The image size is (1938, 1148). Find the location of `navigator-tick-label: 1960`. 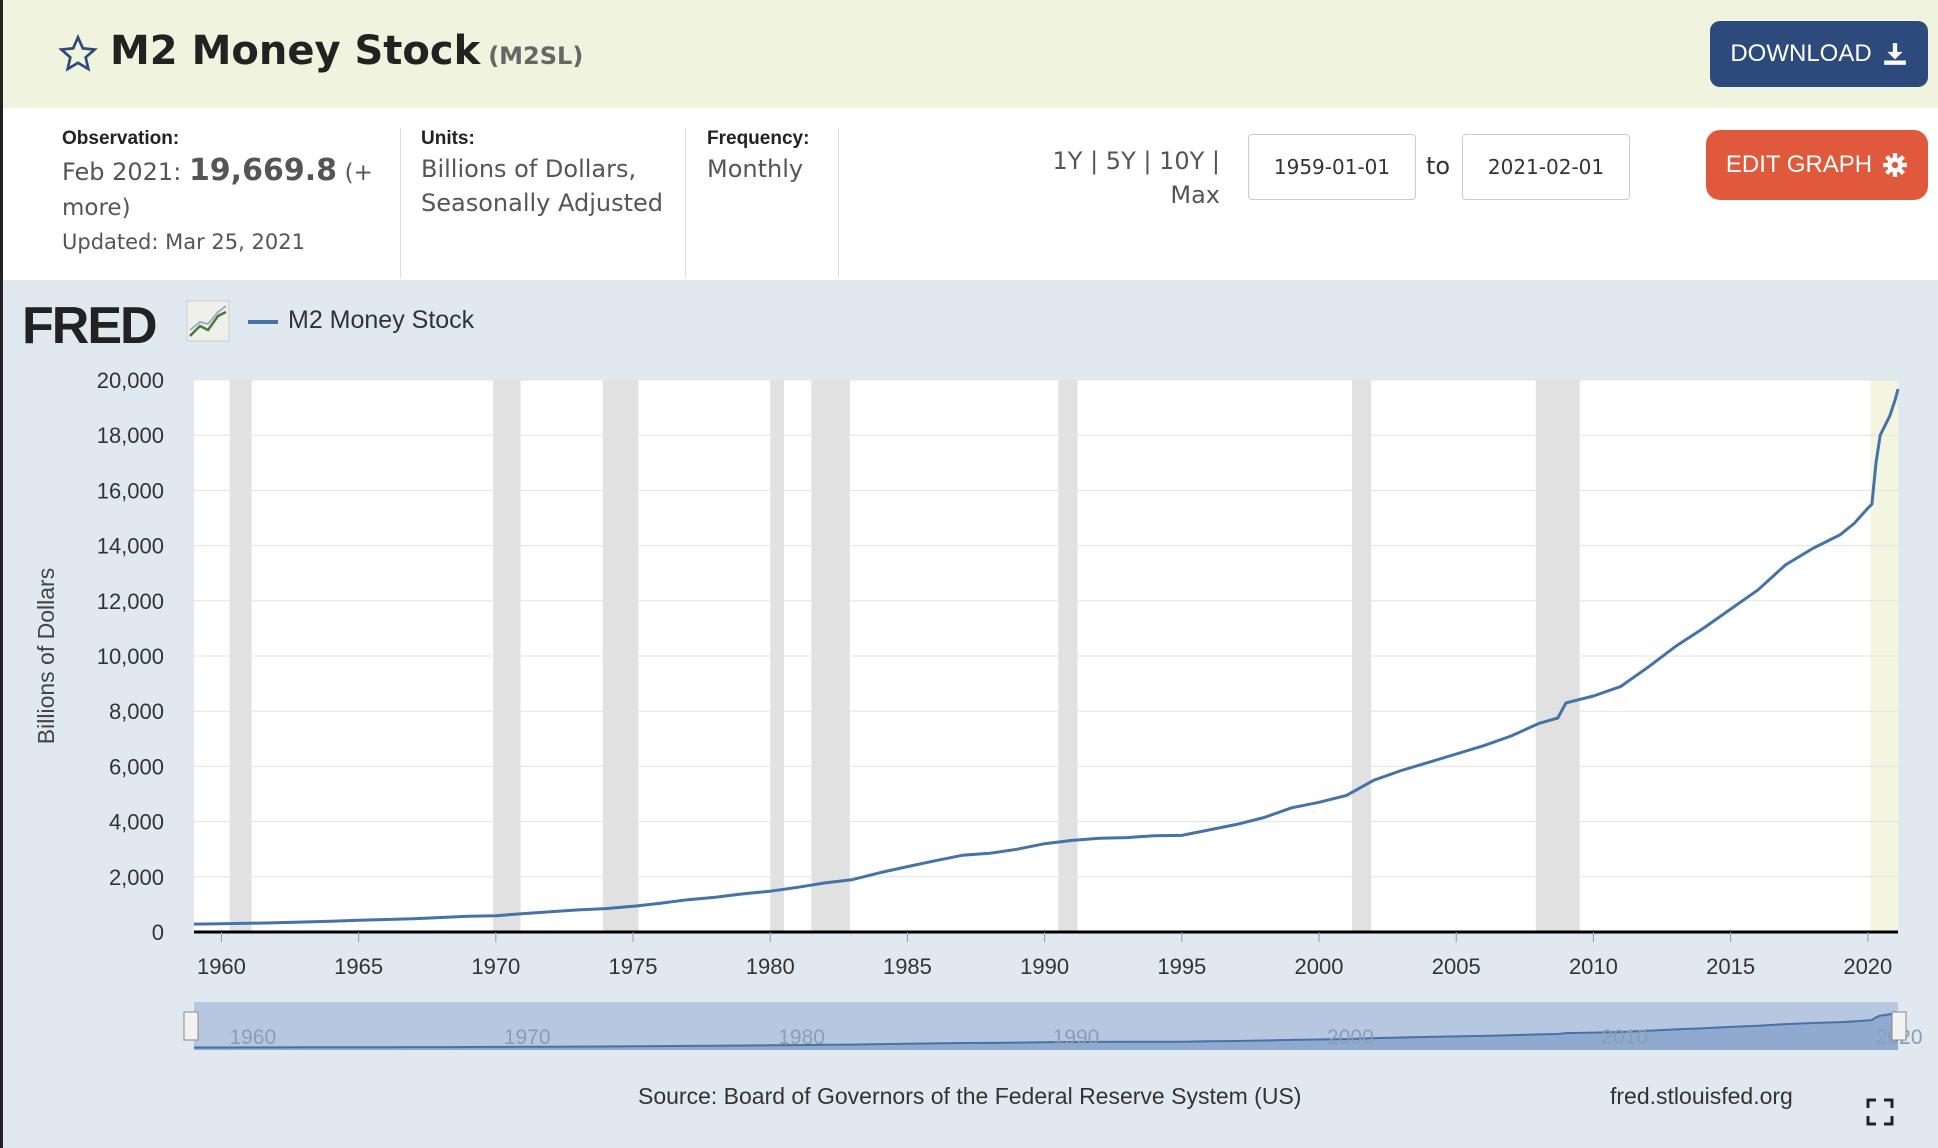

navigator-tick-label: 1960 is located at coordinates (252, 1037).